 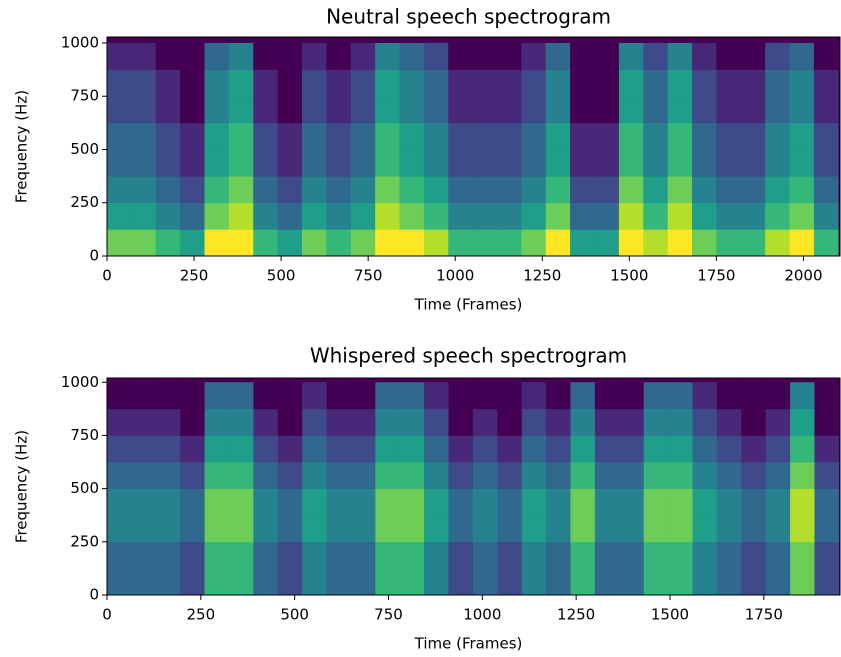 I want to click on y-tick-label: 500, so click(x=84, y=149).